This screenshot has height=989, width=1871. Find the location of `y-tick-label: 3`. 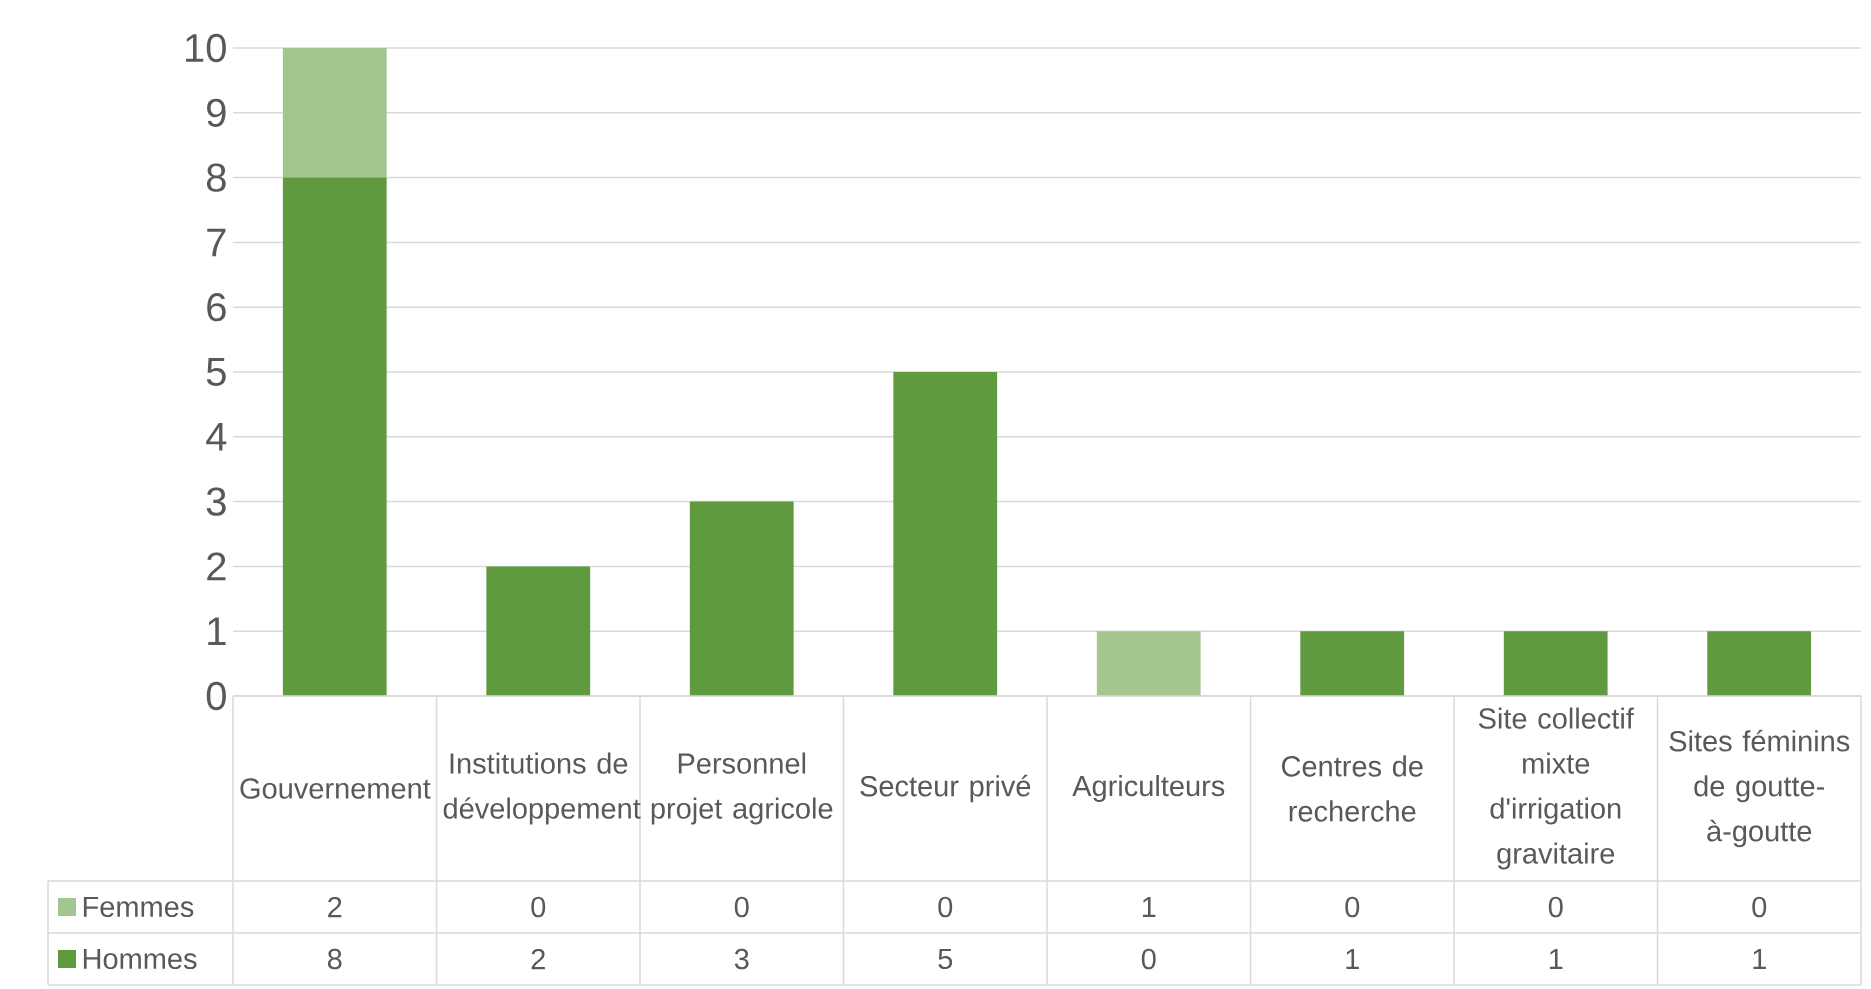

y-tick-label: 3 is located at coordinates (216, 501).